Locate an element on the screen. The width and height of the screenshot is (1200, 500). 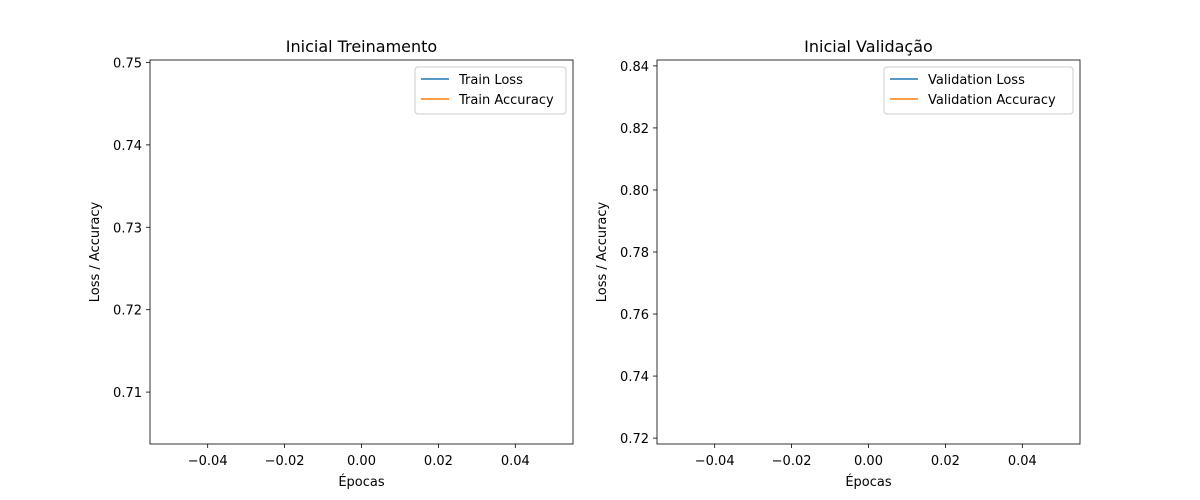
y-tick-label: 0.71 is located at coordinates (127, 393).